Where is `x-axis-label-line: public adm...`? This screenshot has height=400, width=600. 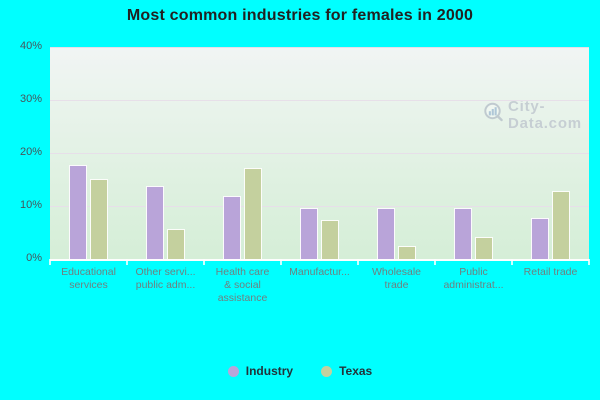
x-axis-label-line: public adm... is located at coordinates (165, 285).